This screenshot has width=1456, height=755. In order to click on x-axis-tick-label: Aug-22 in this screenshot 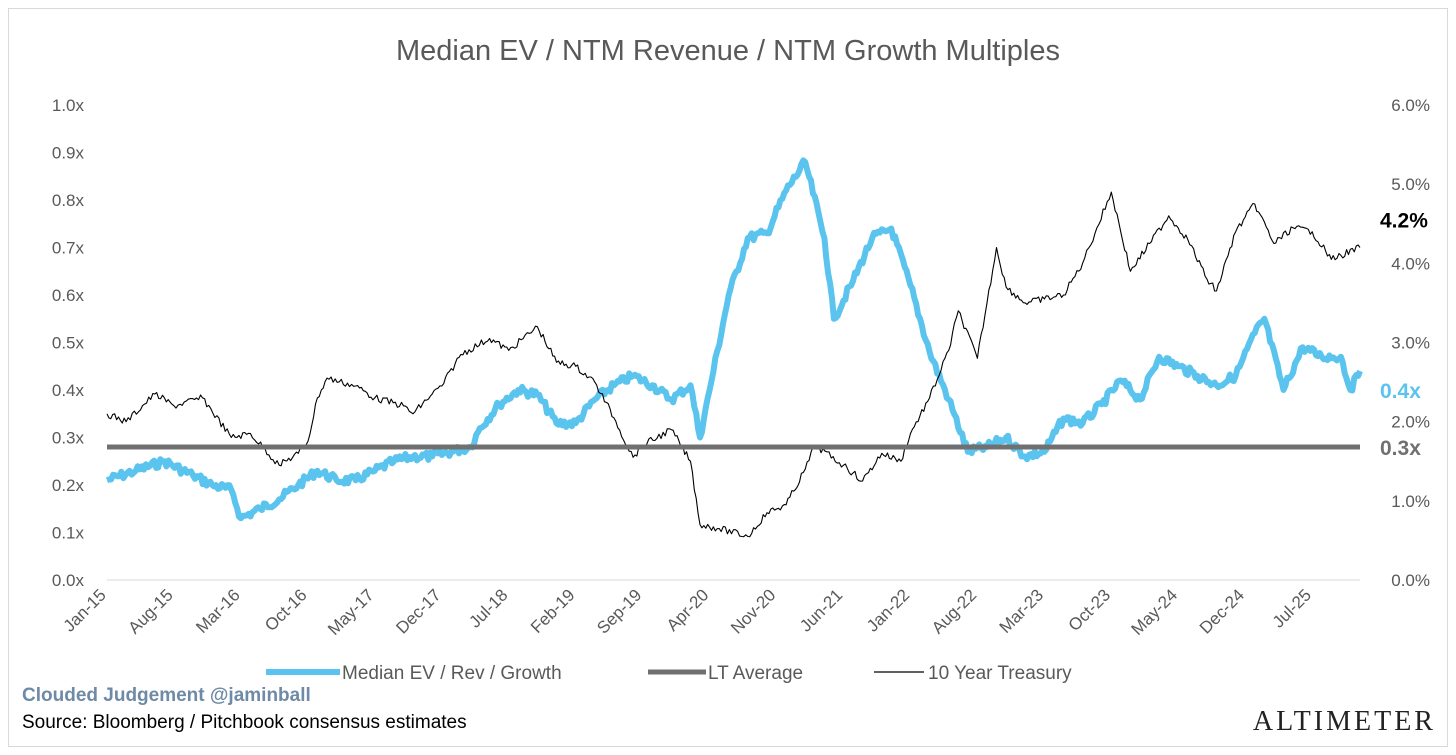, I will do `click(954, 611)`.